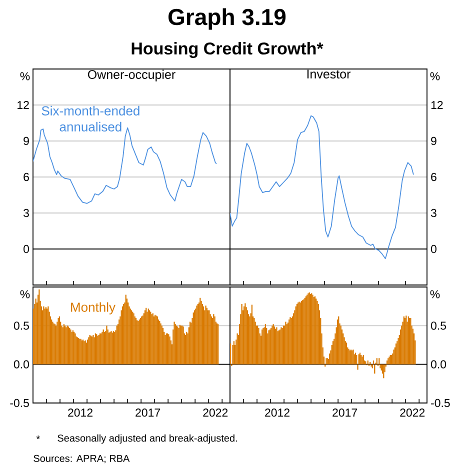 The width and height of the screenshot is (454, 469). I want to click on chart-title: Investor, so click(329, 74).